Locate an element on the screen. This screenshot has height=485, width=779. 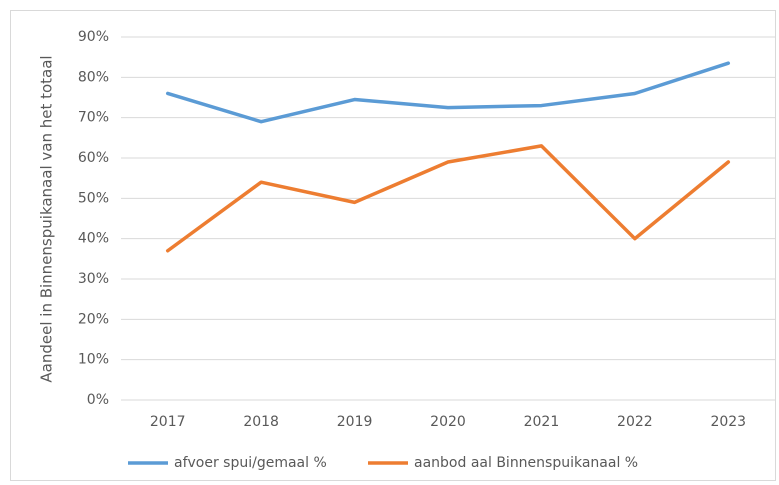
y-tick-label: 20% is located at coordinates (93, 319).